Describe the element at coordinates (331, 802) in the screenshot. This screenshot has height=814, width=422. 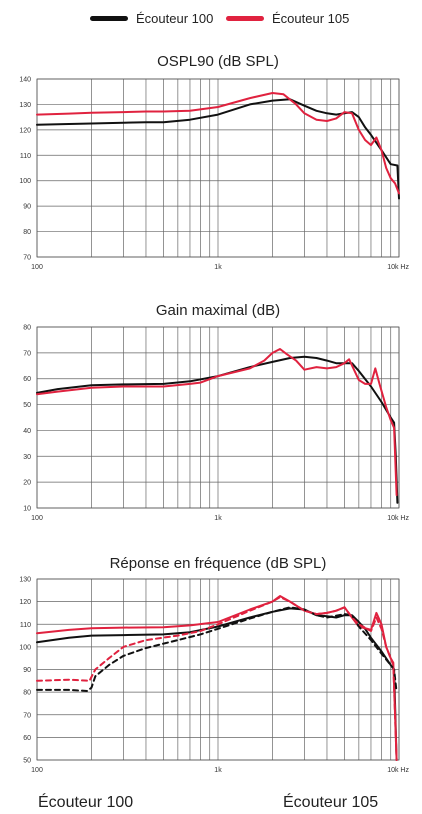
I see `bottom-label-right: Écouteur 105` at that location.